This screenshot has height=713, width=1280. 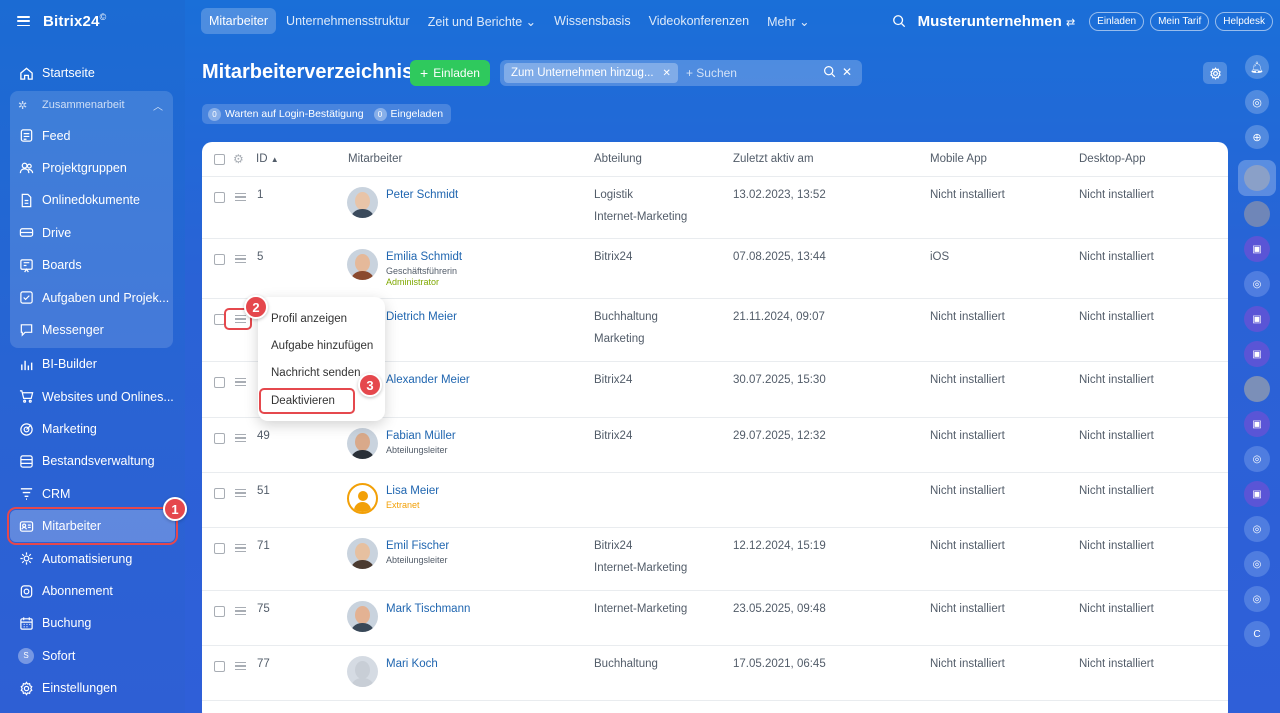 What do you see at coordinates (238, 159) in the screenshot?
I see `gear-icon: ⚙` at bounding box center [238, 159].